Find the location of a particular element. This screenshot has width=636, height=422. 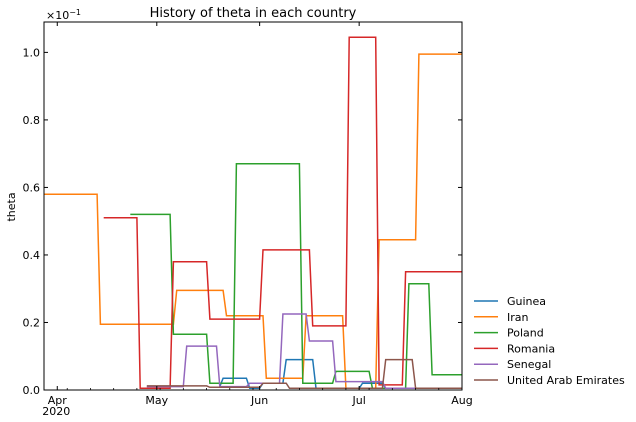

x-tick-label: Apr is located at coordinates (58, 400).